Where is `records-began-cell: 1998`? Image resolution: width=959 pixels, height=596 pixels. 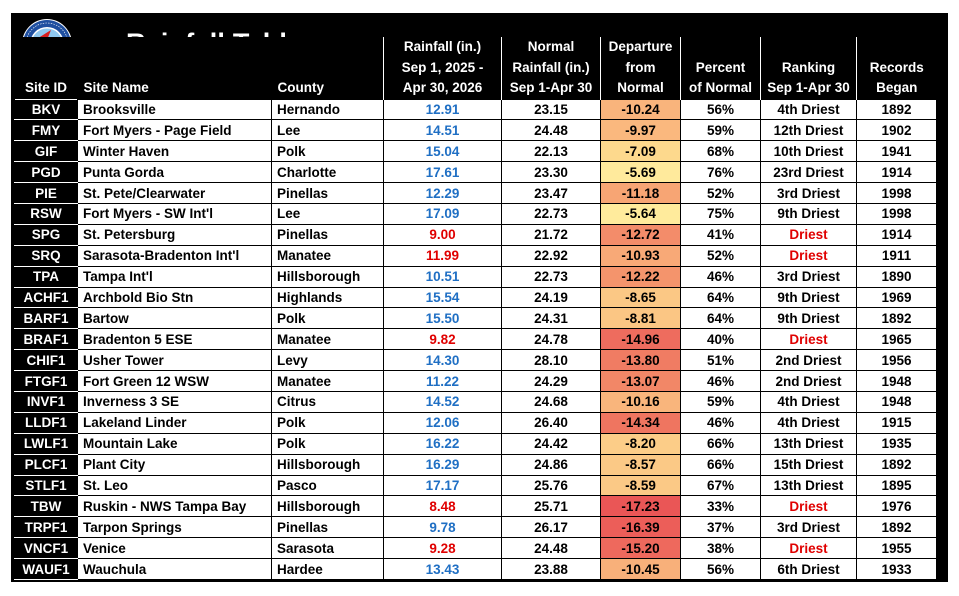
records-began-cell: 1998 is located at coordinates (896, 193).